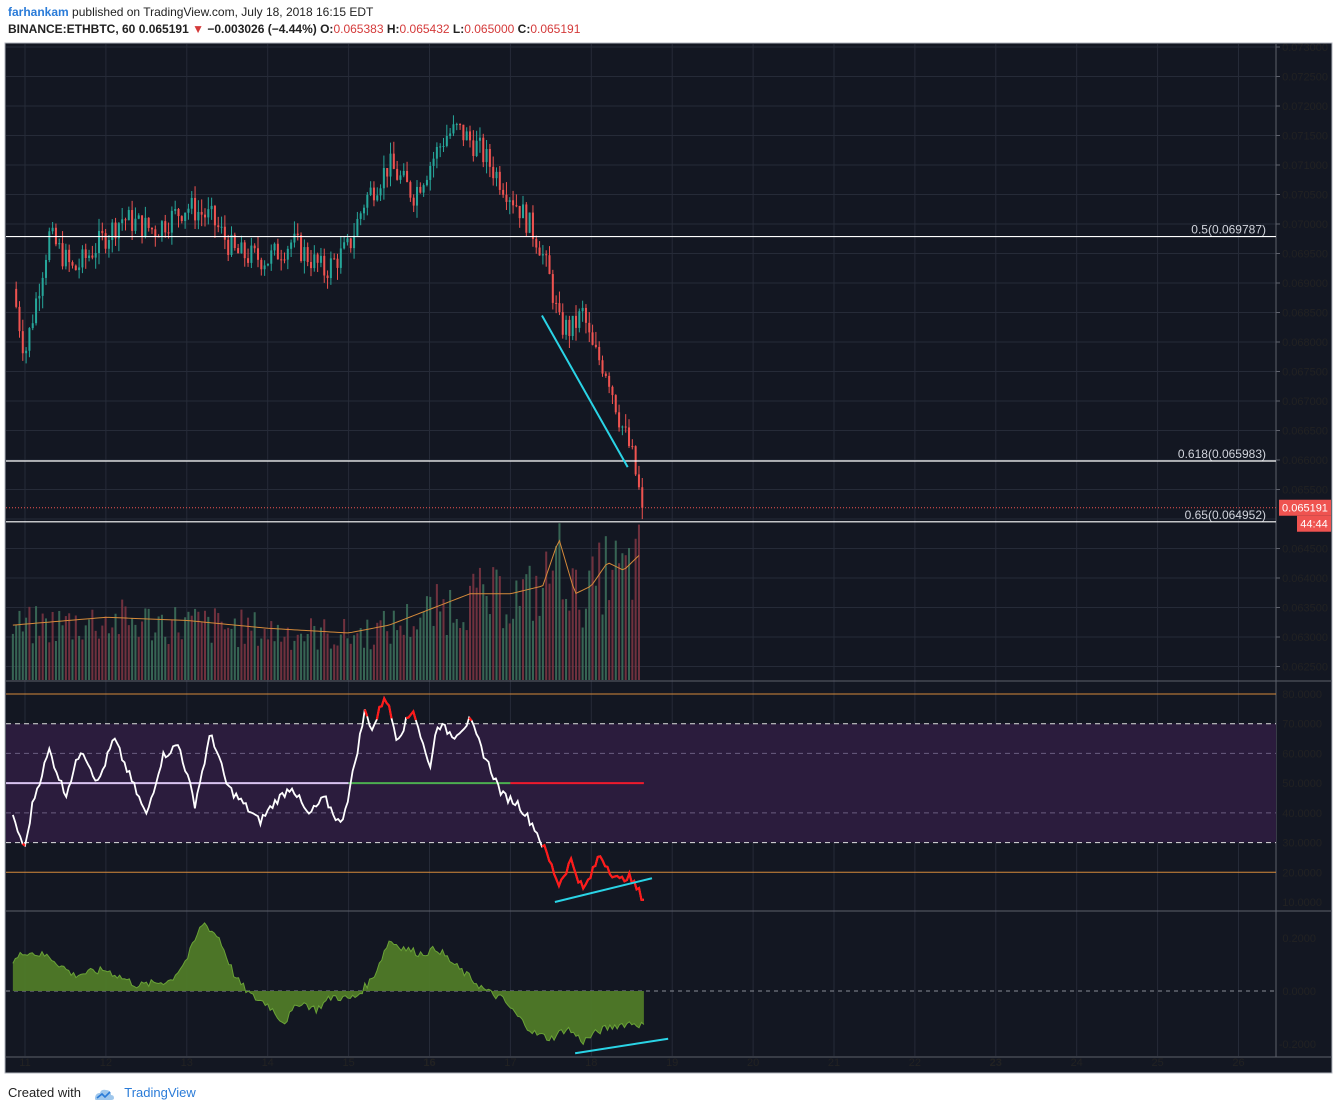  Describe the element at coordinates (1314, 525) in the screenshot. I see `countdown-tag-label: 44:44` at that location.